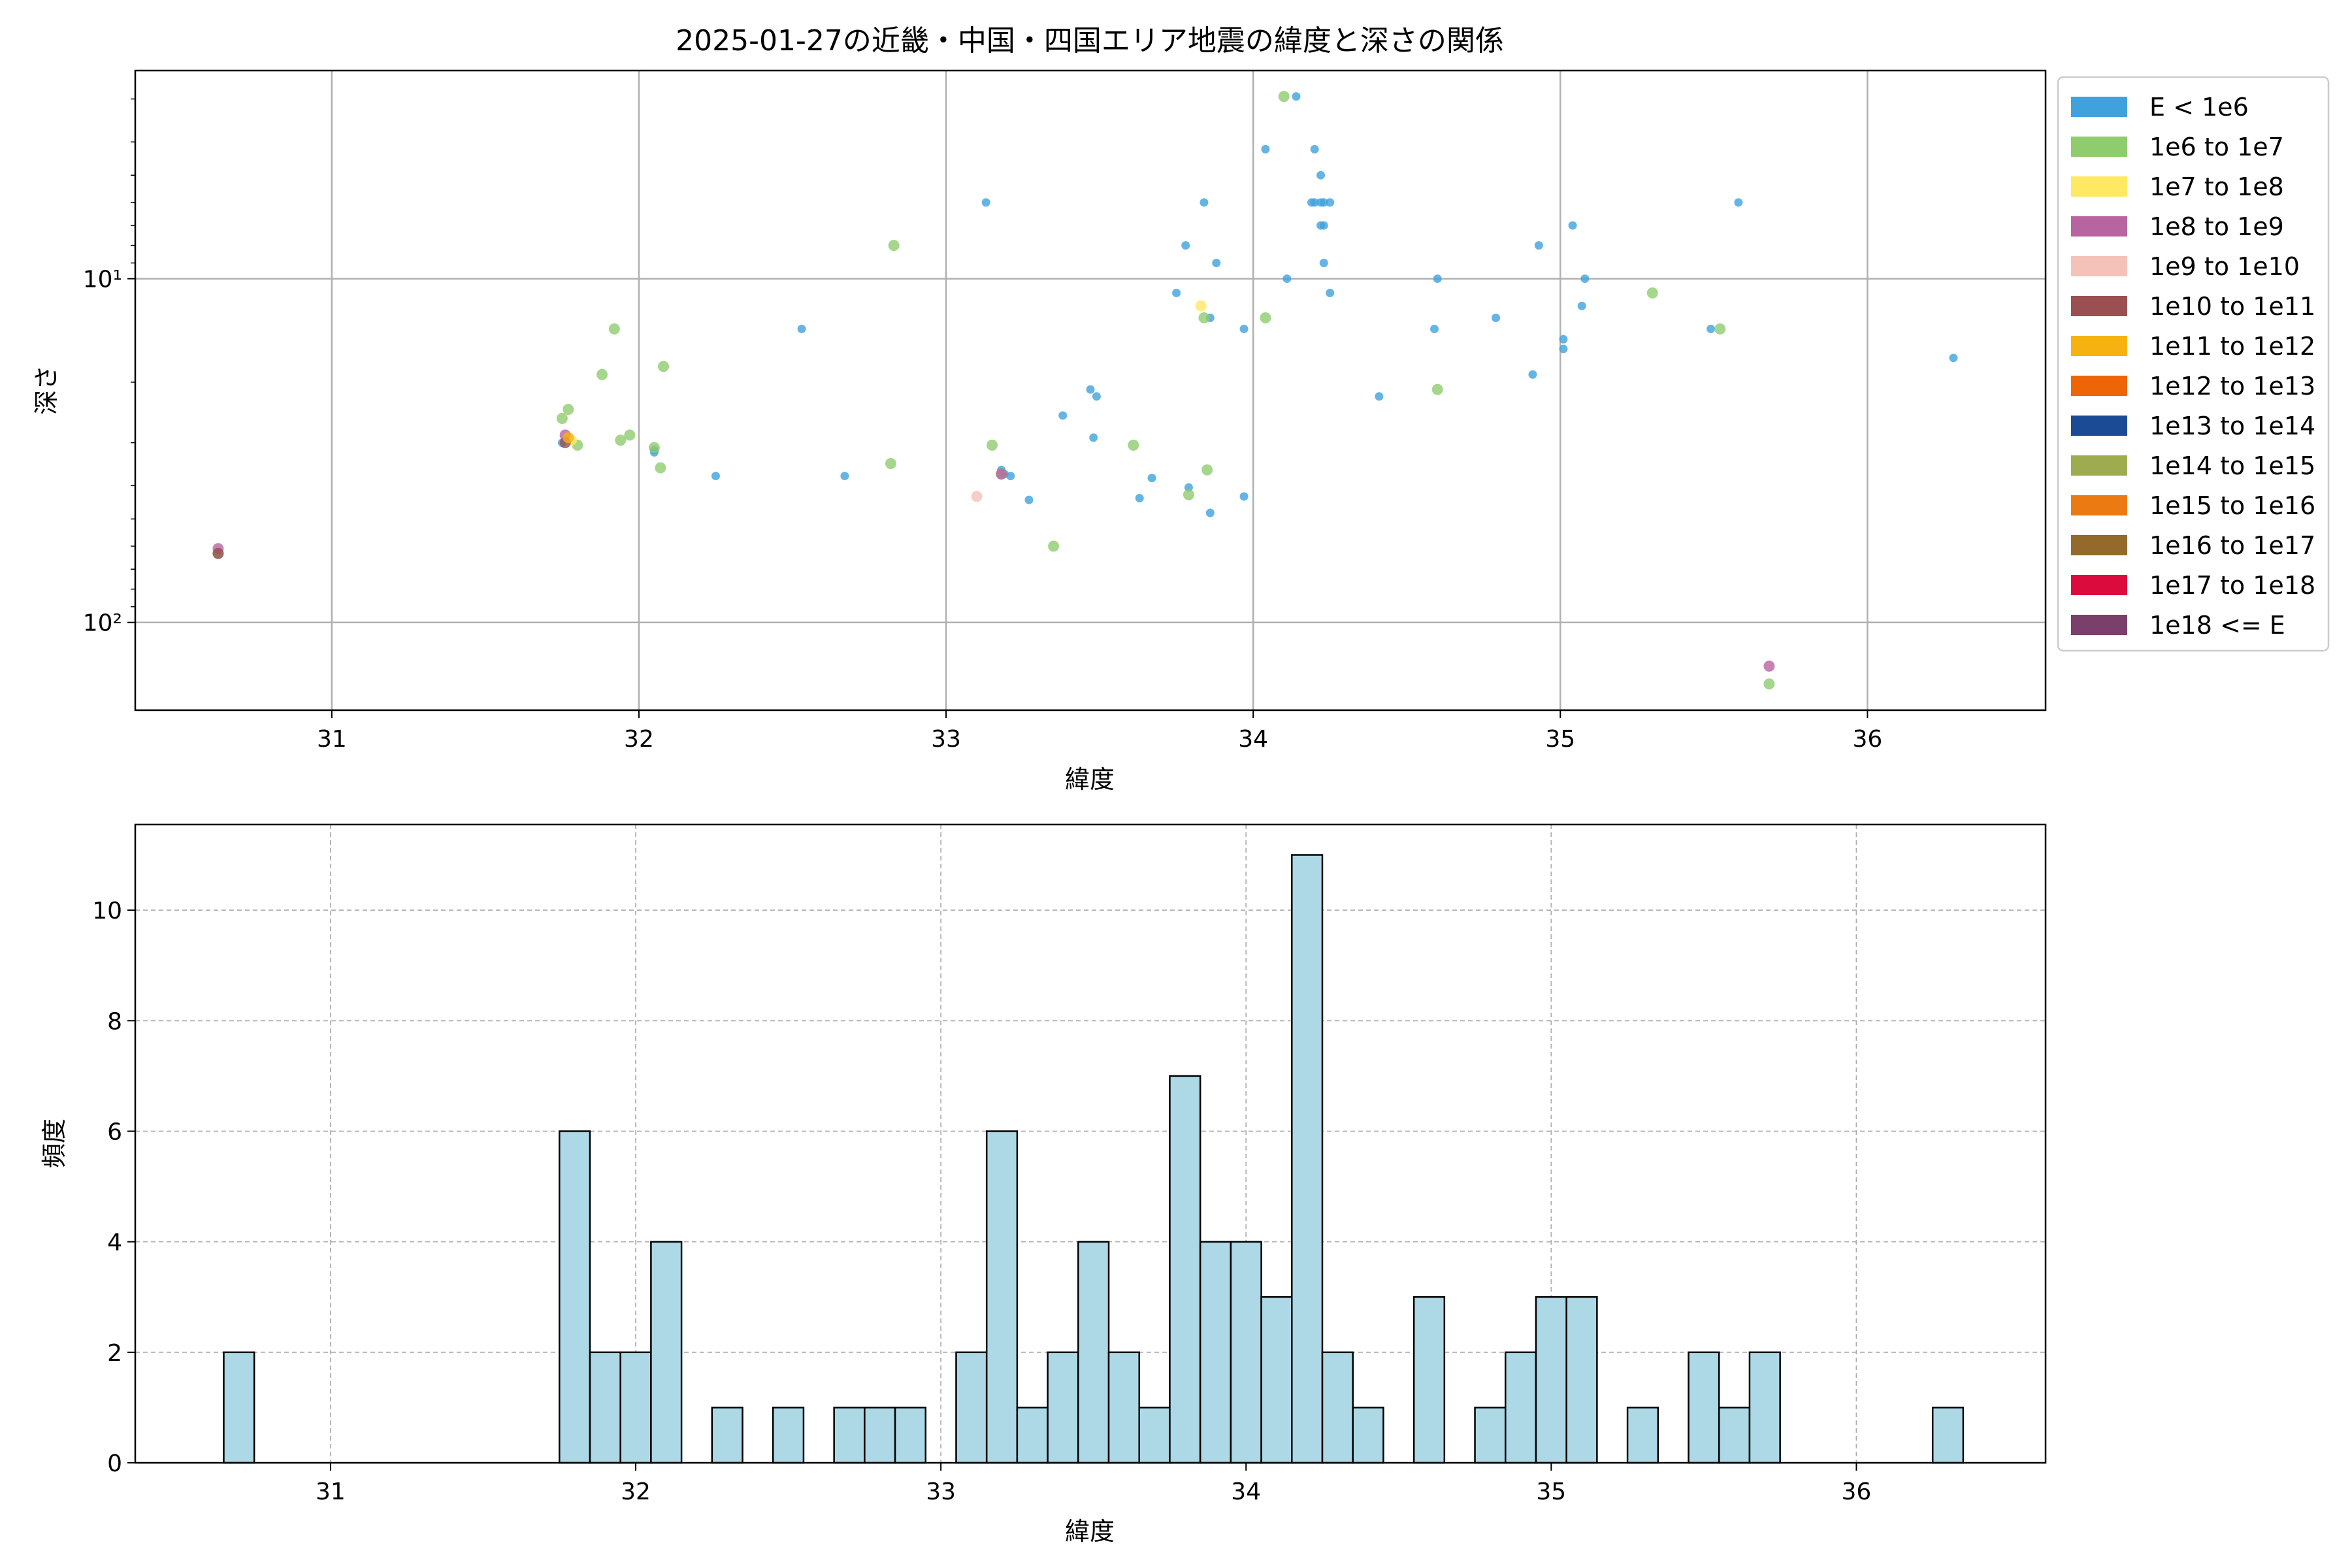  What do you see at coordinates (2232, 465) in the screenshot?
I see `legend-label: 1e14 to 1e15` at bounding box center [2232, 465].